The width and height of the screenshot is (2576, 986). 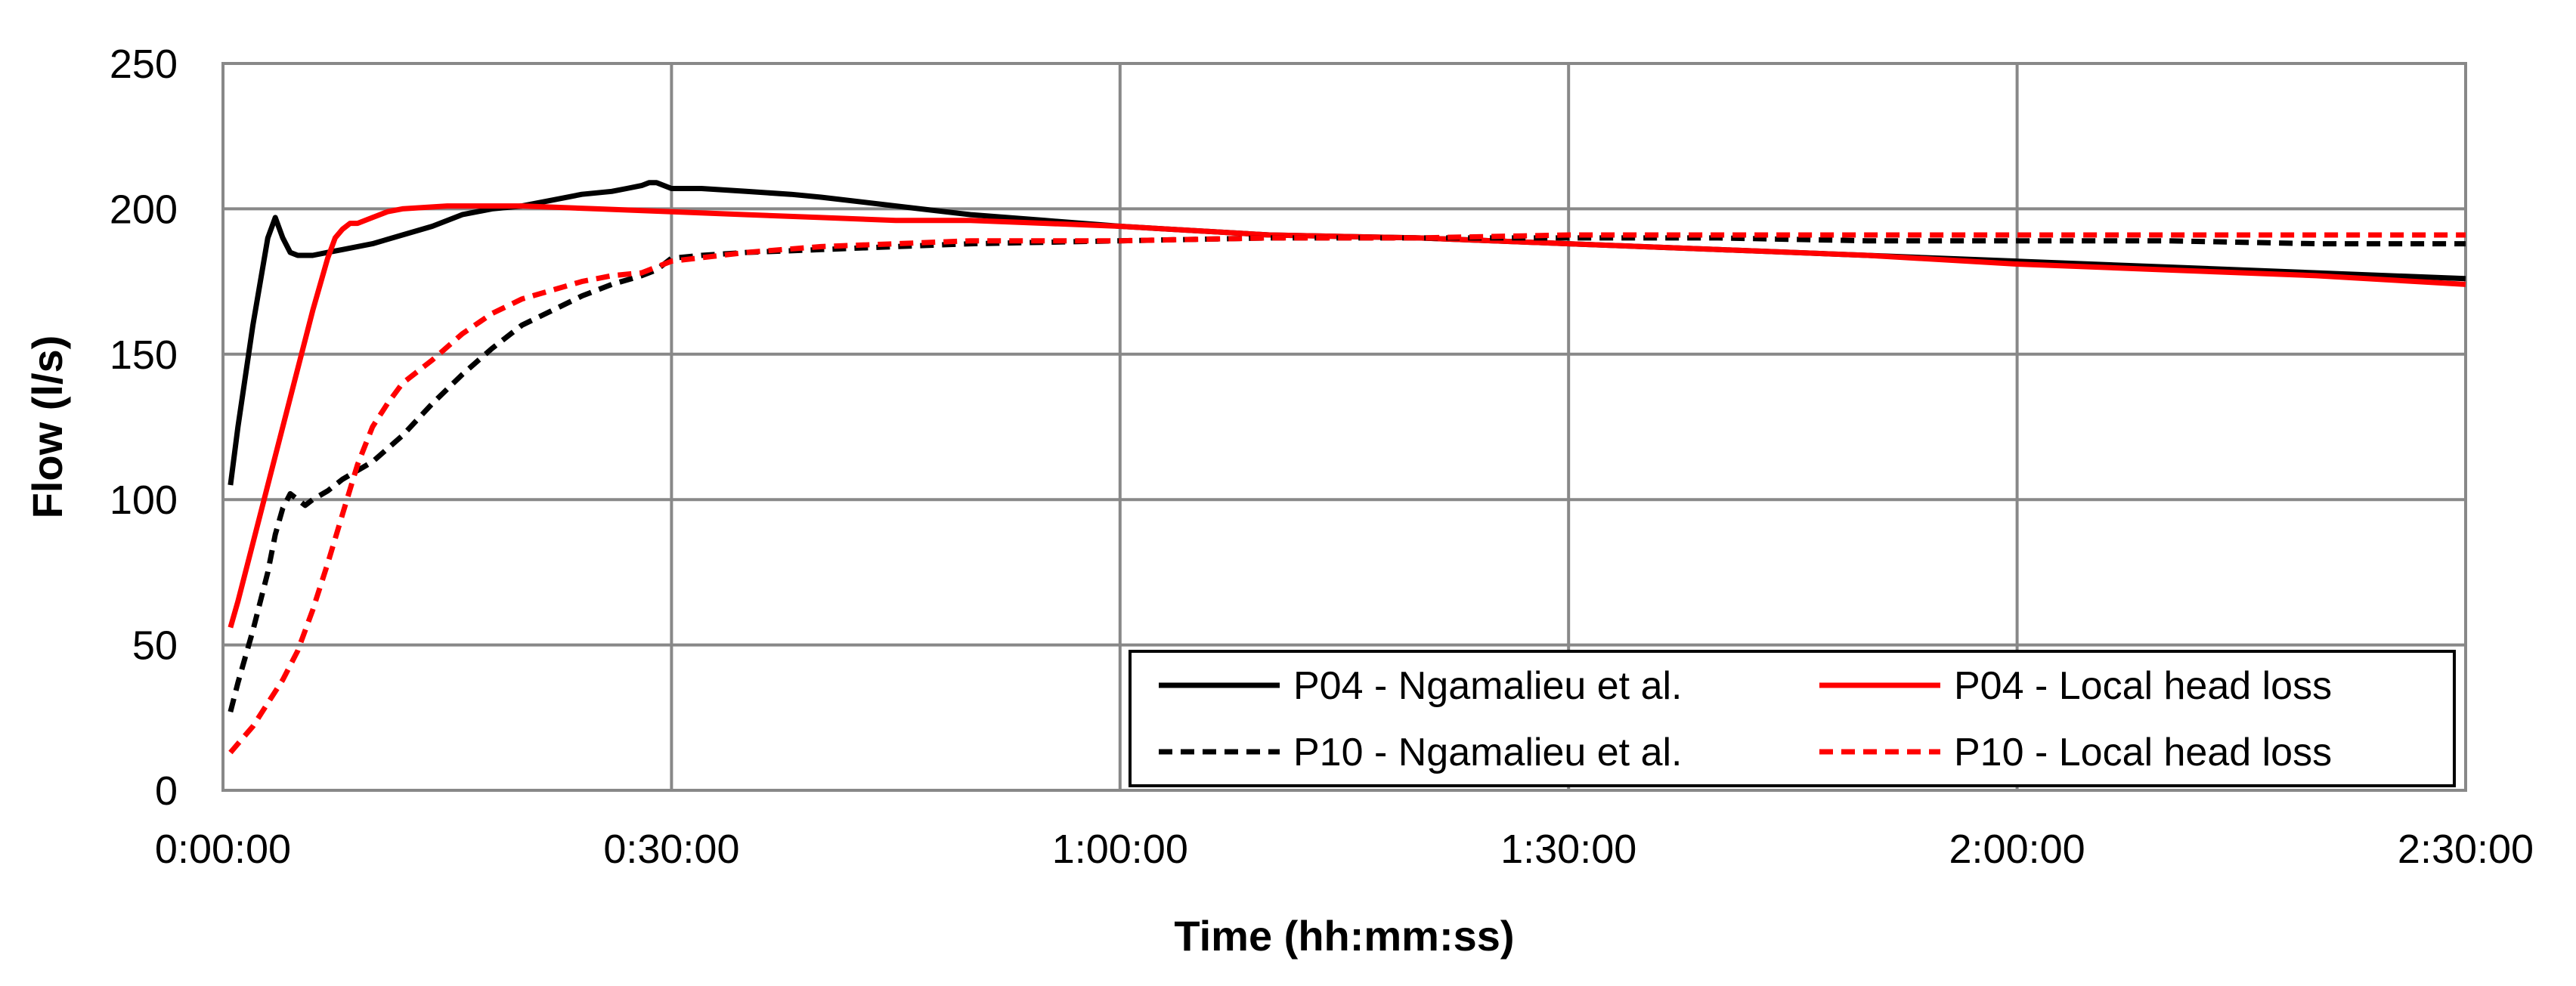 I want to click on x-axis-title: Time (hh:mm:ss), so click(x=1344, y=936).